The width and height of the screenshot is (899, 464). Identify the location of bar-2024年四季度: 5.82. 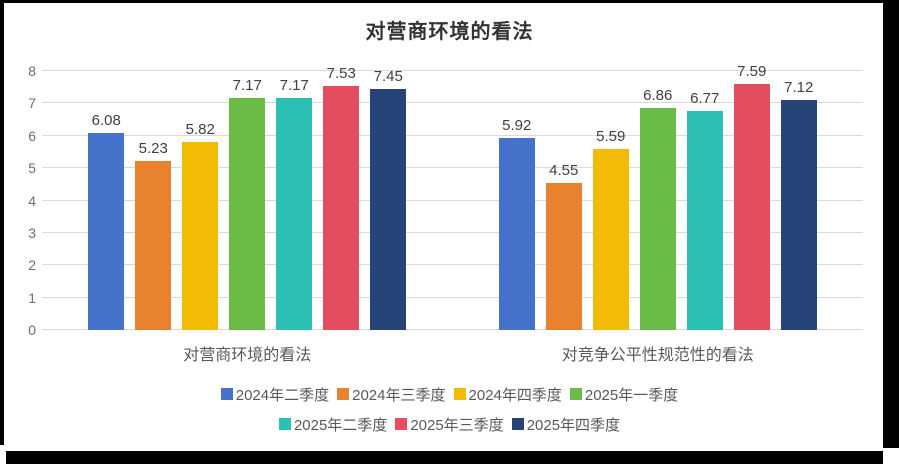
(200, 225).